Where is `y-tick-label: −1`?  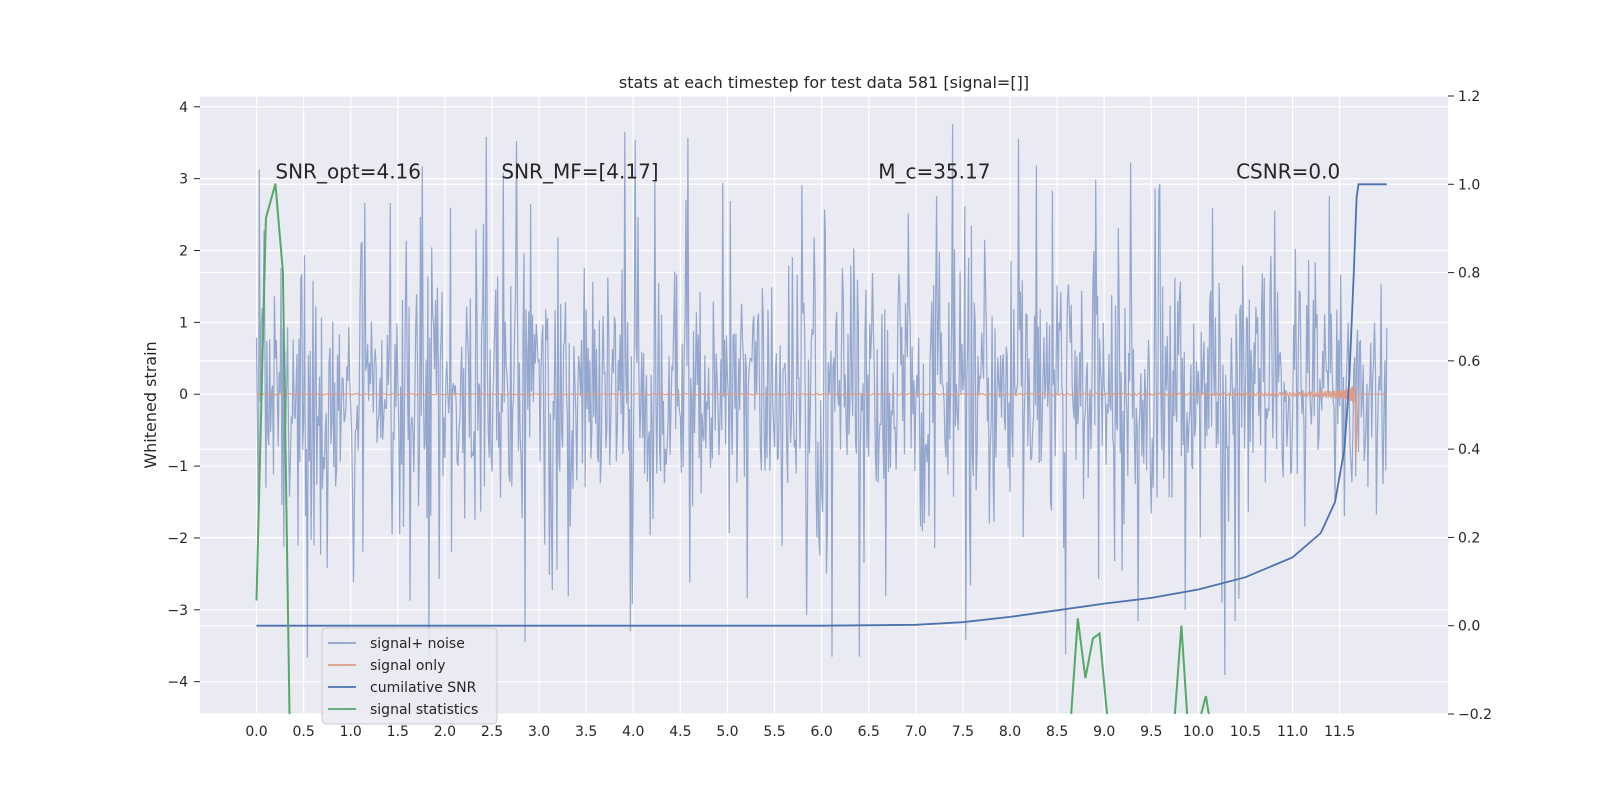 y-tick-label: −1 is located at coordinates (177, 467).